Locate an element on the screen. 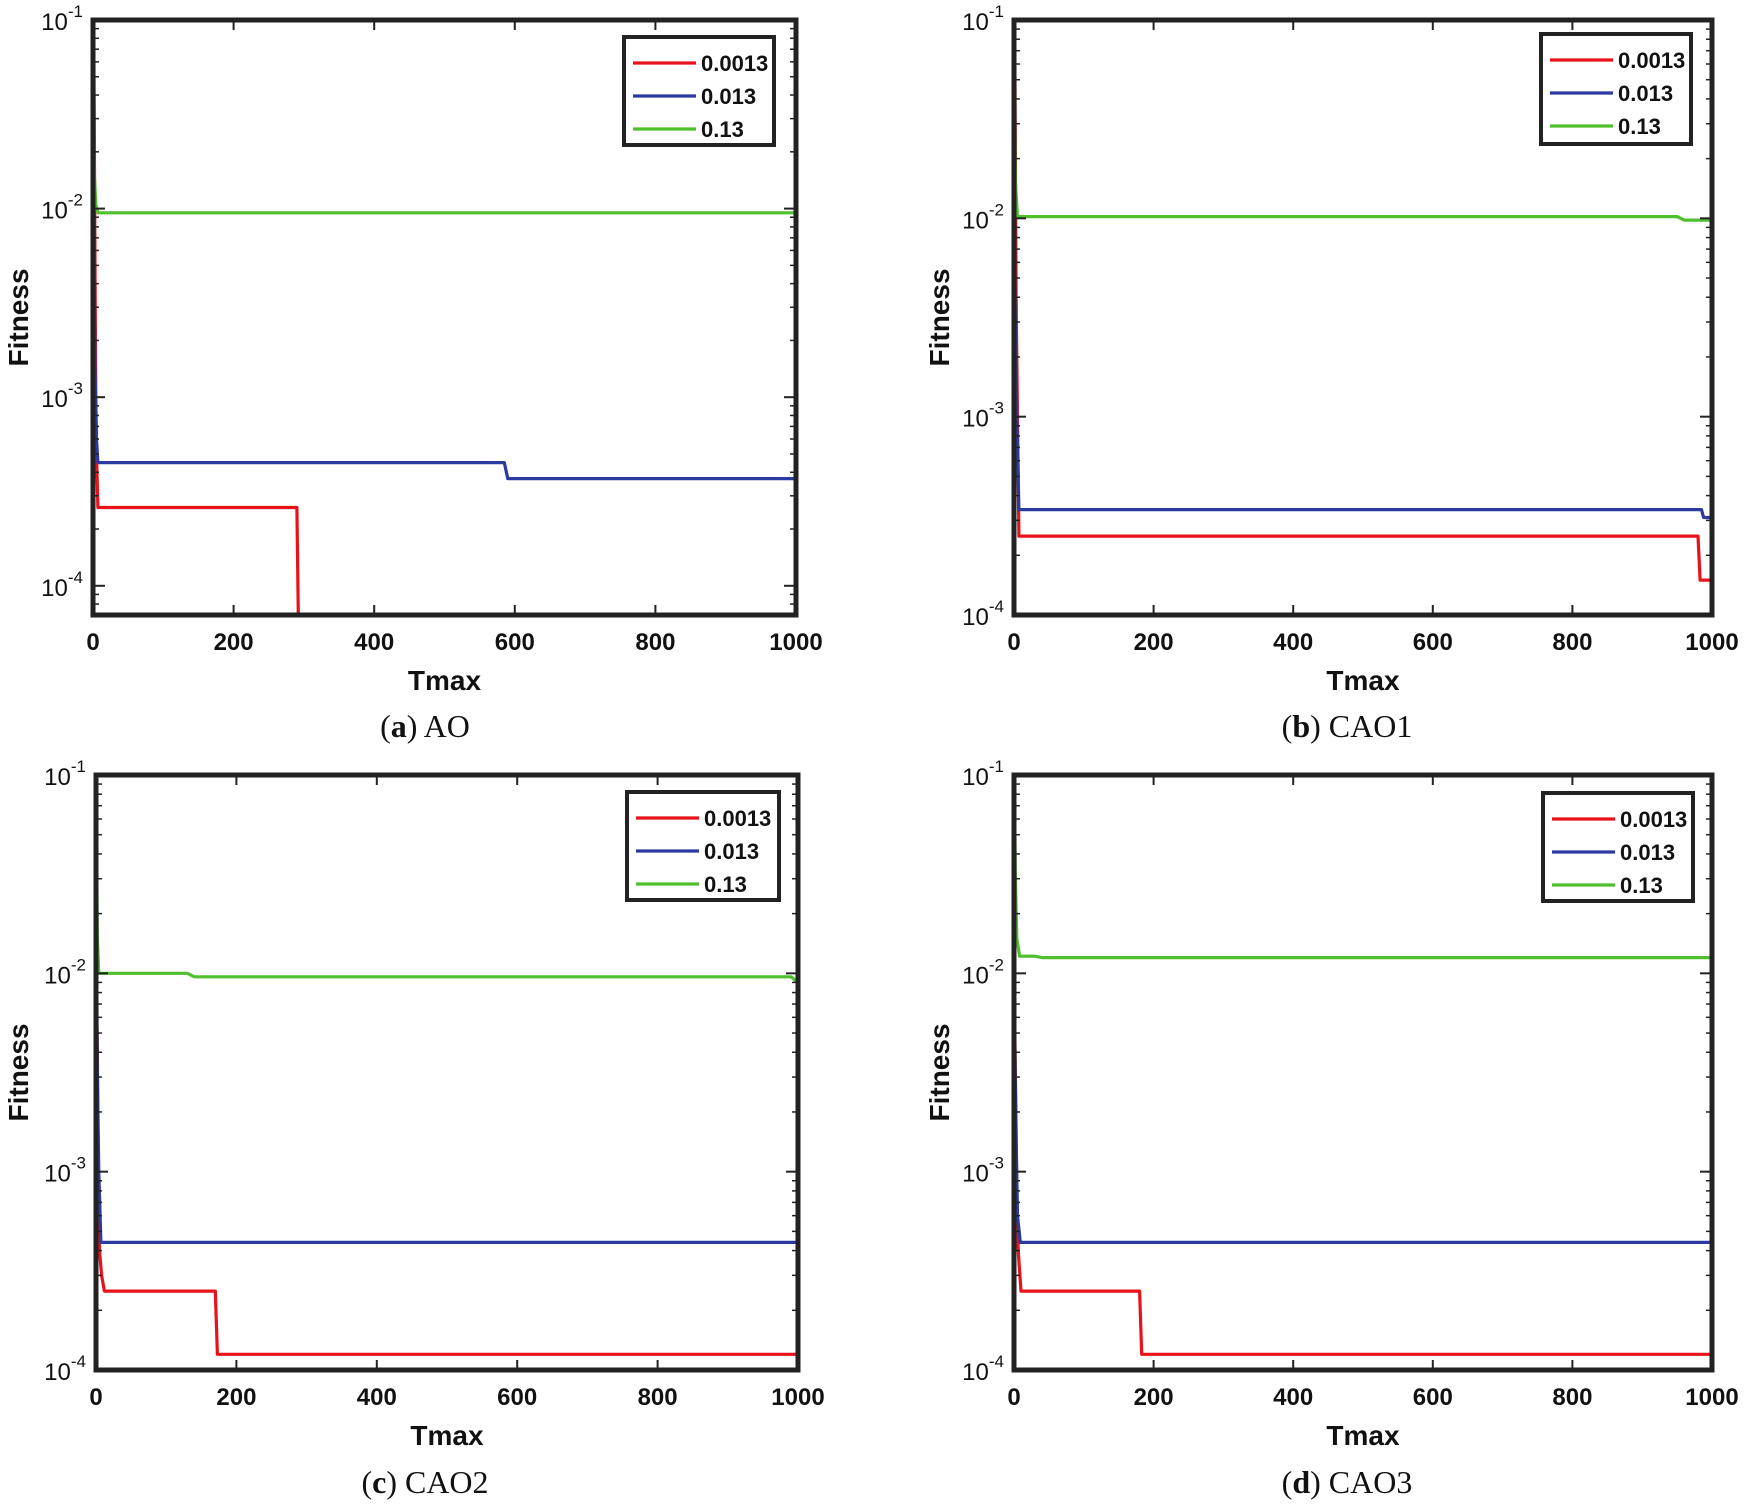 The image size is (1744, 1510). caption-name: CAO3 is located at coordinates (1371, 1482).